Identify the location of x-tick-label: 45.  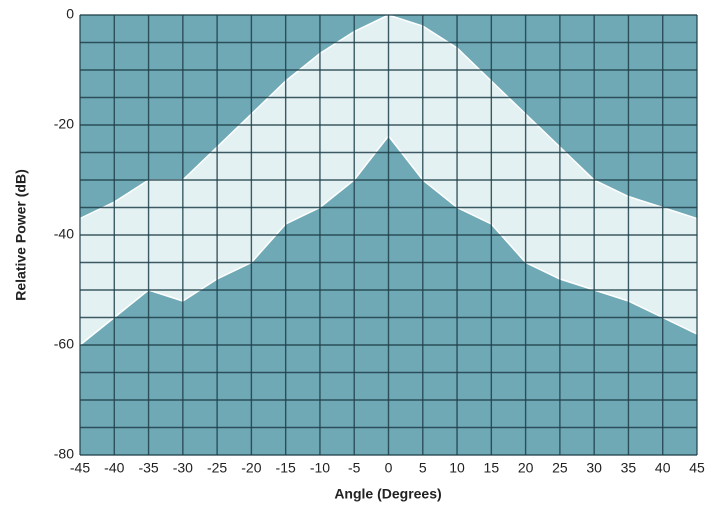
(697, 468).